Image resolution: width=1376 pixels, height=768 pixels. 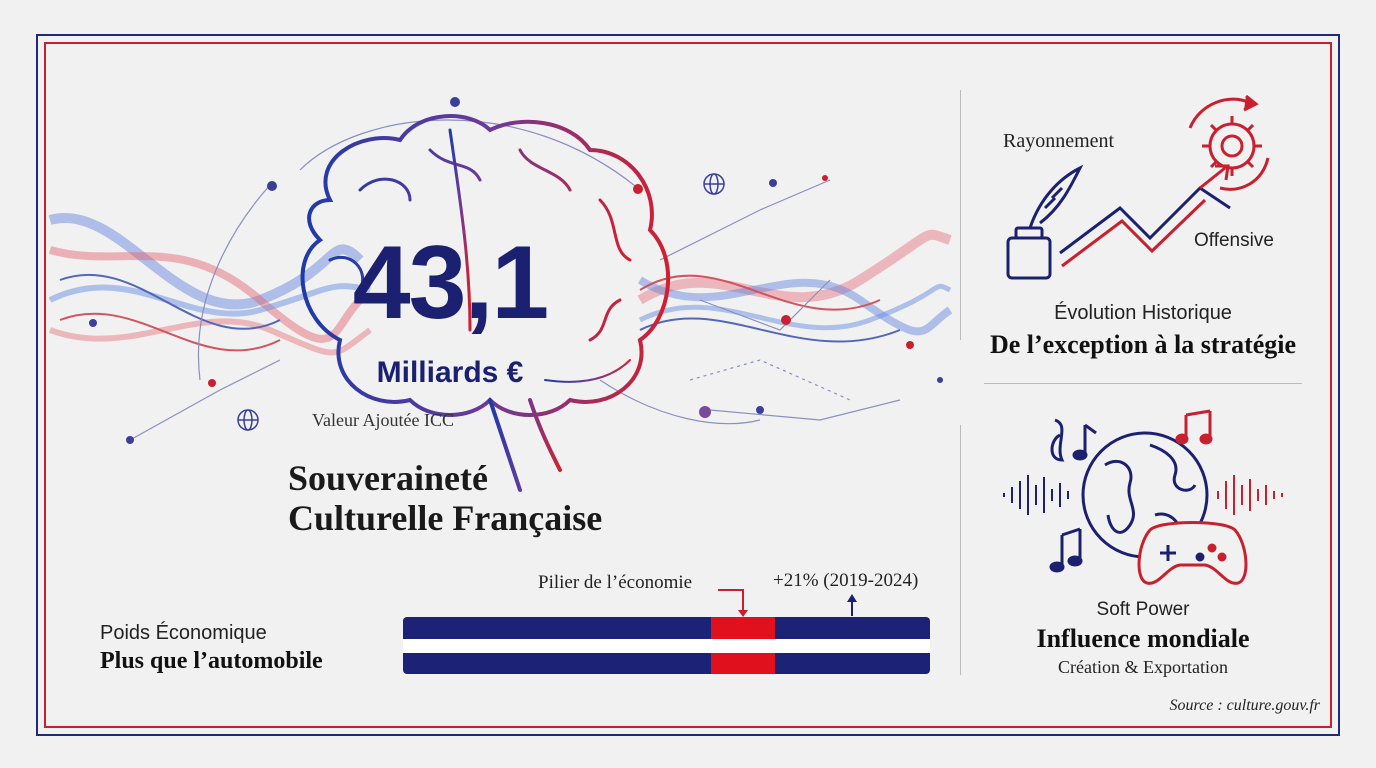 I want to click on rising-arrow-icon, so click(x=1145, y=216).